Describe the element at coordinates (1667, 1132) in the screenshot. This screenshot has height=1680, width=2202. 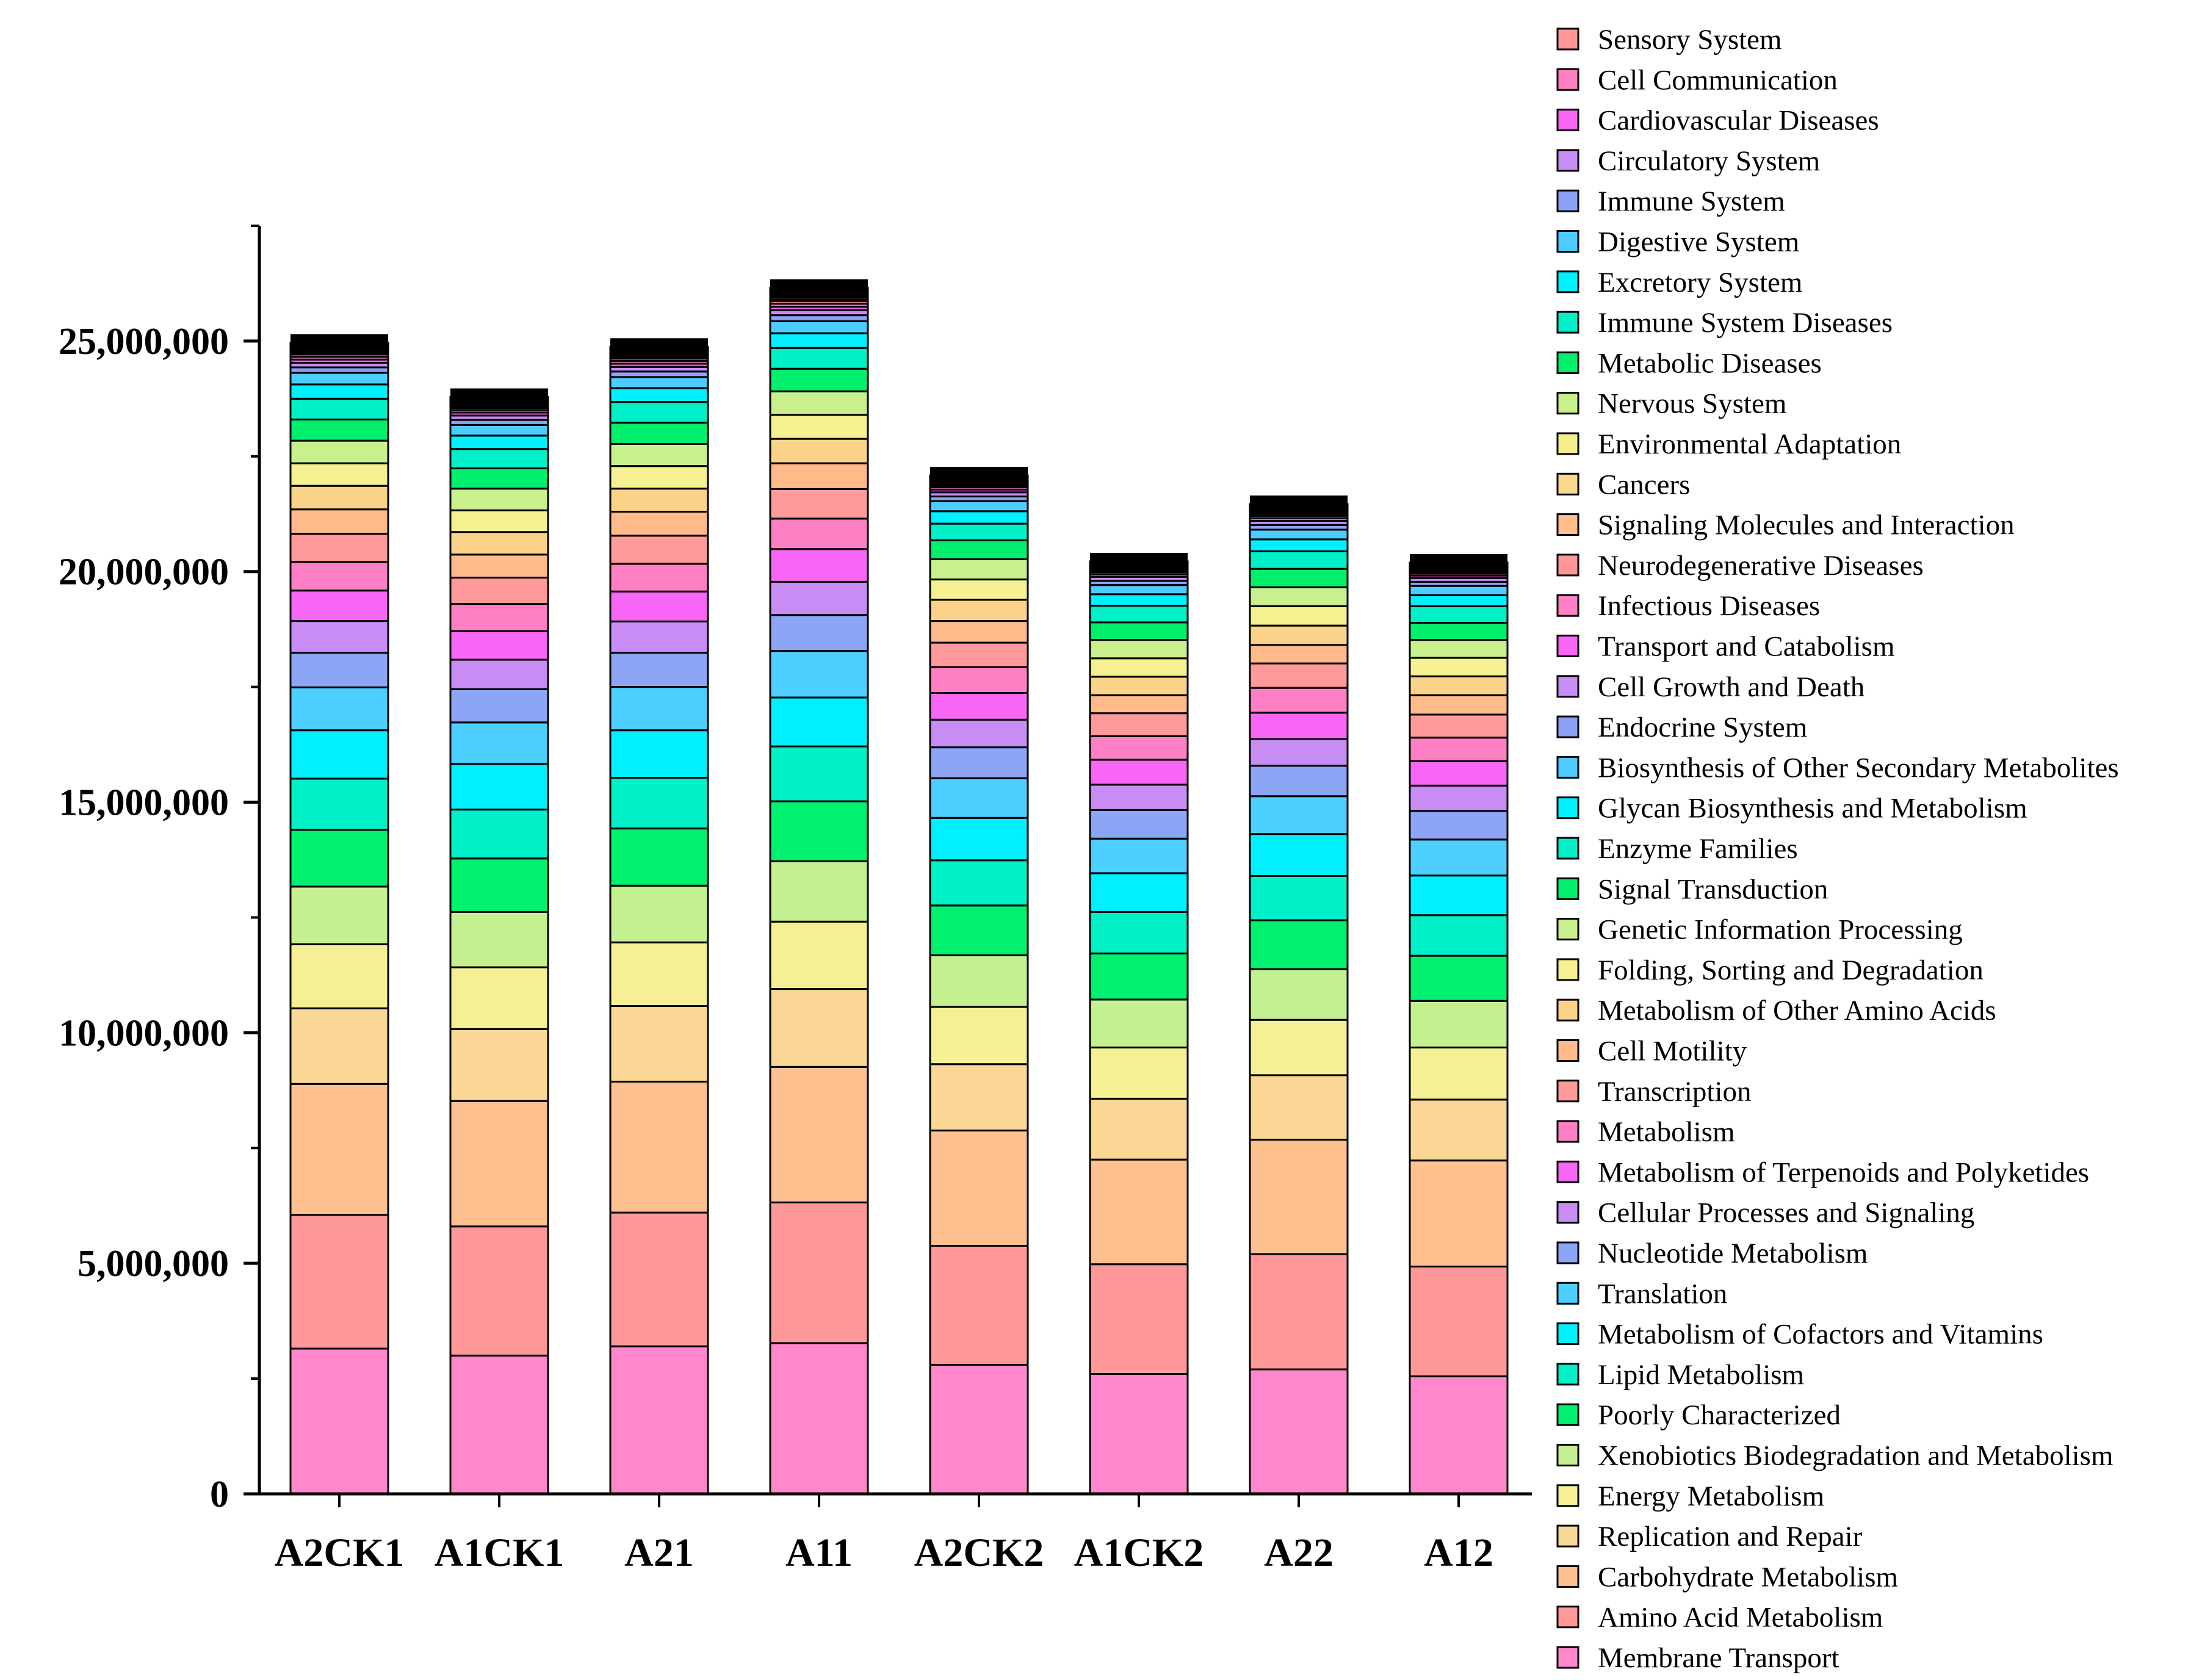
I see `legend-label: Metabolism` at that location.